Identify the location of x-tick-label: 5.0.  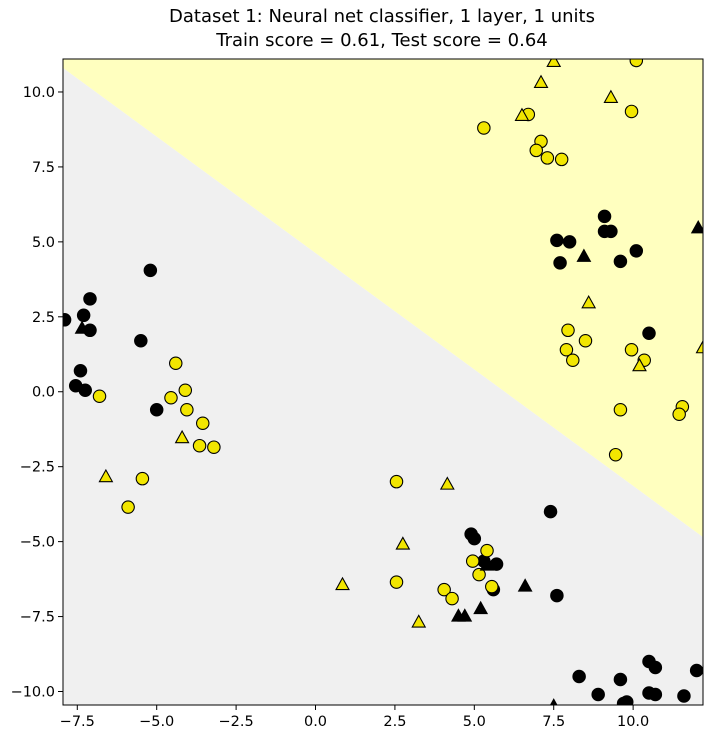
(474, 722).